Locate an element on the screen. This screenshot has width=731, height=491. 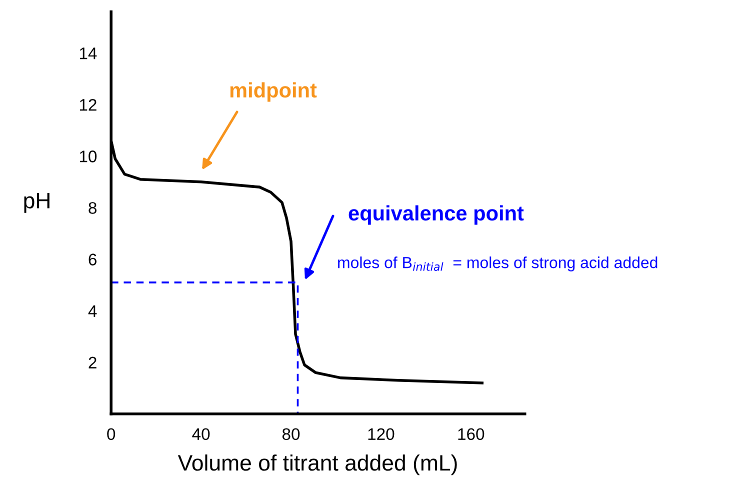
x-tick-label: 0 is located at coordinates (111, 434).